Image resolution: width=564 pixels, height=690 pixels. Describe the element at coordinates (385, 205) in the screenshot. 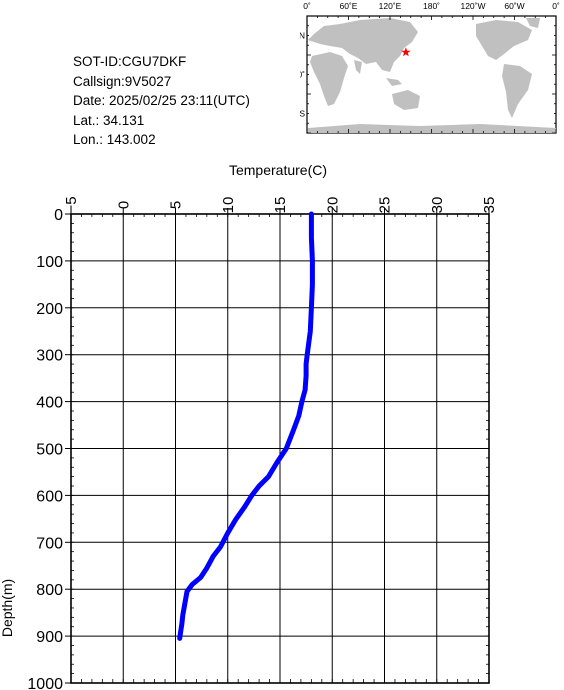

I see `x-tick-label: 25` at that location.